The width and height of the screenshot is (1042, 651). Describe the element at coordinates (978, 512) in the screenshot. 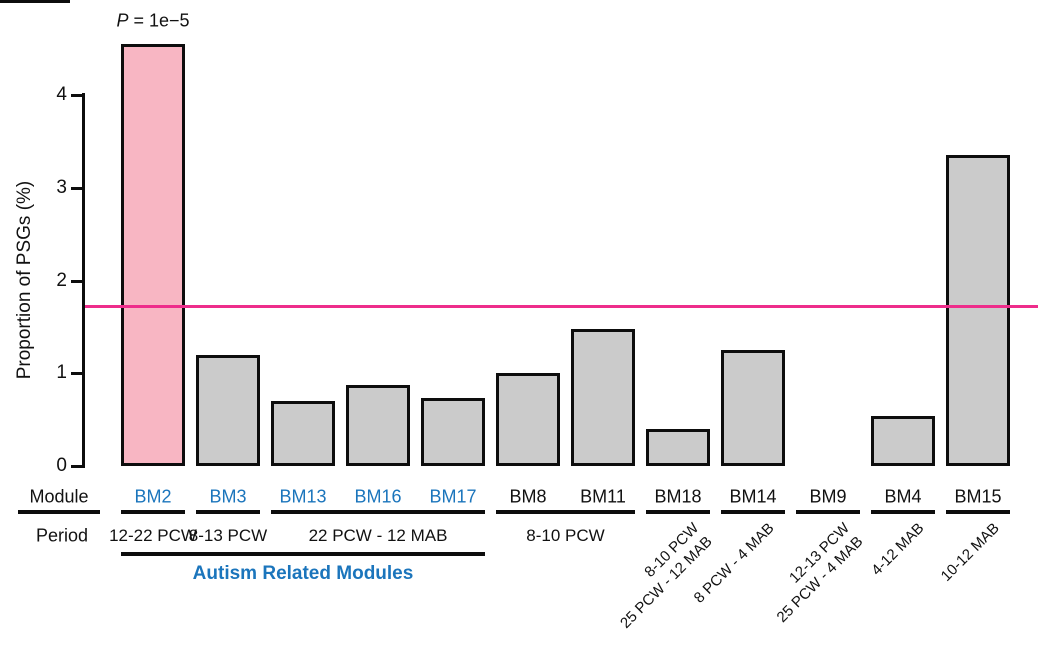

I see `module-underline-BM15` at that location.